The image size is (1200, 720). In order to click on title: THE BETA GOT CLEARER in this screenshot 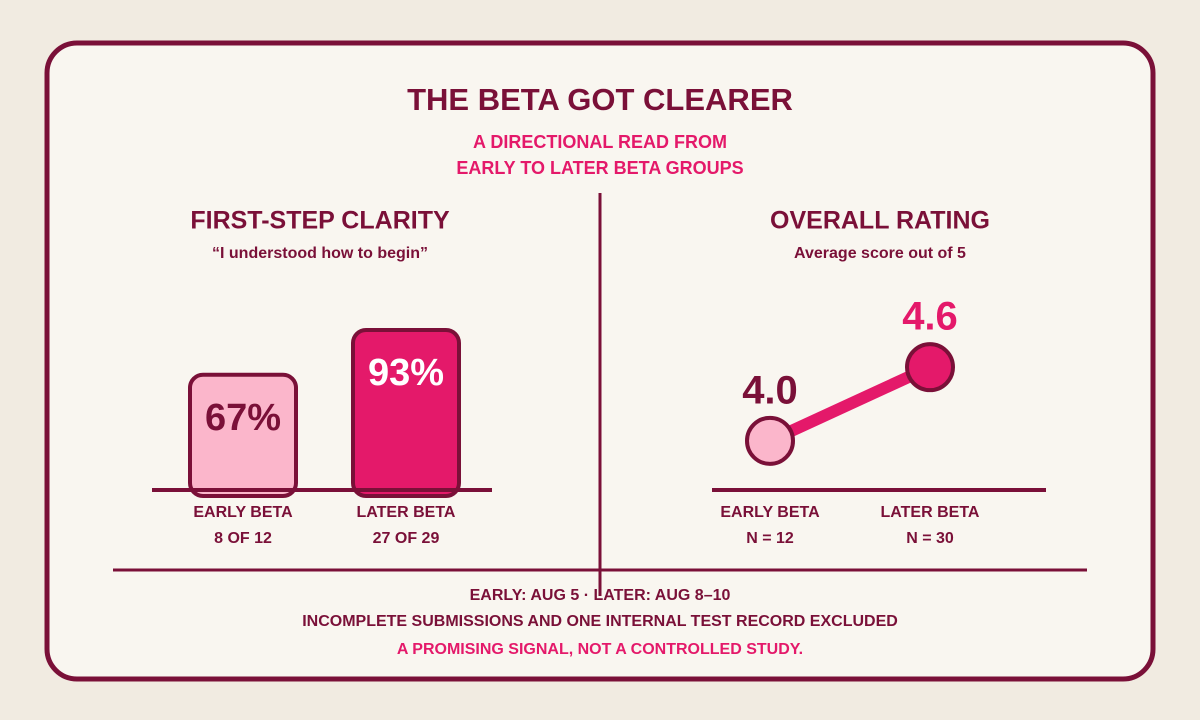, I will do `click(600, 99)`.